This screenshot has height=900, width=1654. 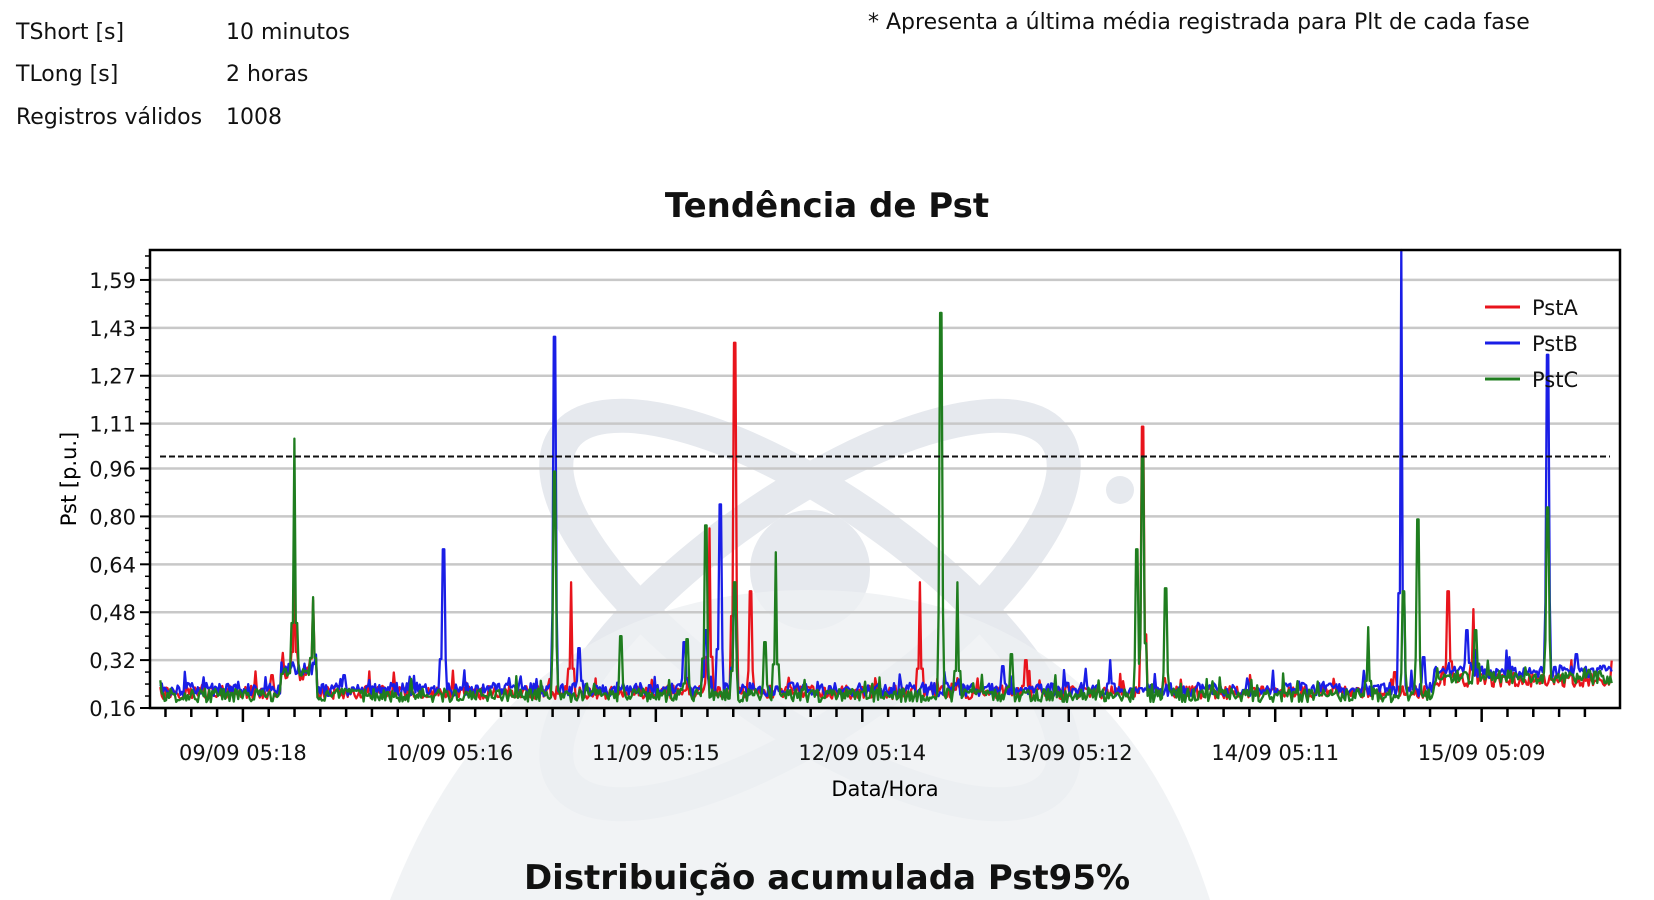 What do you see at coordinates (112, 281) in the screenshot?
I see `y-tick-label-9: 1,59` at bounding box center [112, 281].